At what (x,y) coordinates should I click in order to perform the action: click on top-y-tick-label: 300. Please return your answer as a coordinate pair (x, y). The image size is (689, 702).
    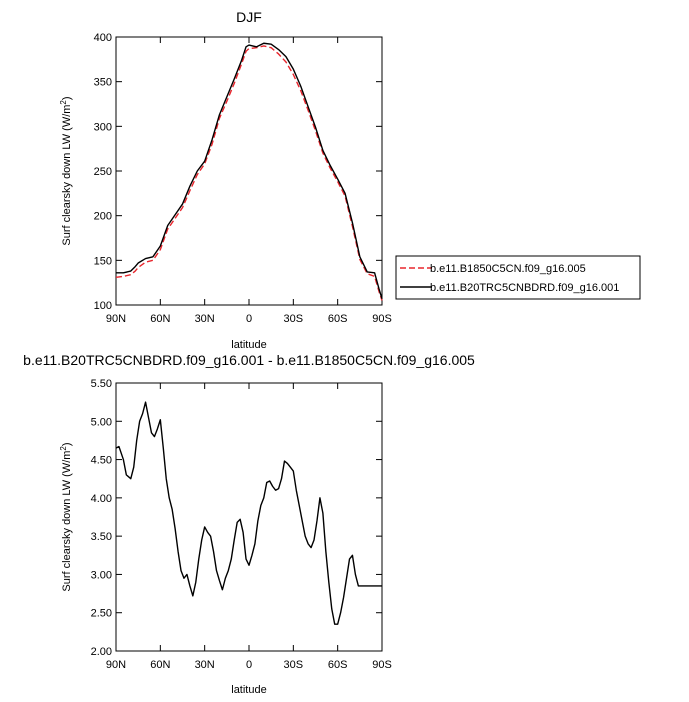
    Looking at the image, I should click on (103, 127).